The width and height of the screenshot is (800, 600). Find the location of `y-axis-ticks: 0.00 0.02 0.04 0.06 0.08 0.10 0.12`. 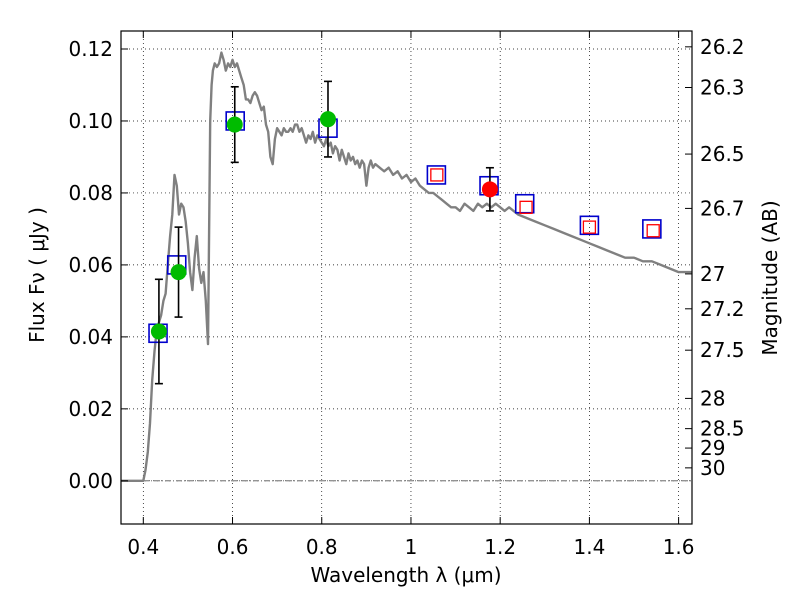

y-axis-ticks: 0.00 0.02 0.04 0.06 0.08 0.10 0.12 is located at coordinates (98, 265).